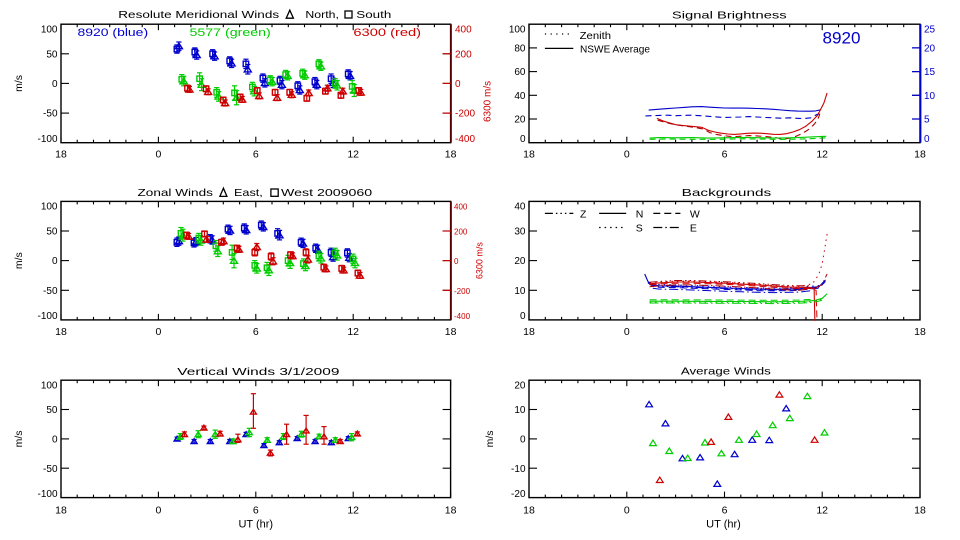  Describe the element at coordinates (615, 49) in the screenshot. I see `svg-text: NSWE Average` at that location.